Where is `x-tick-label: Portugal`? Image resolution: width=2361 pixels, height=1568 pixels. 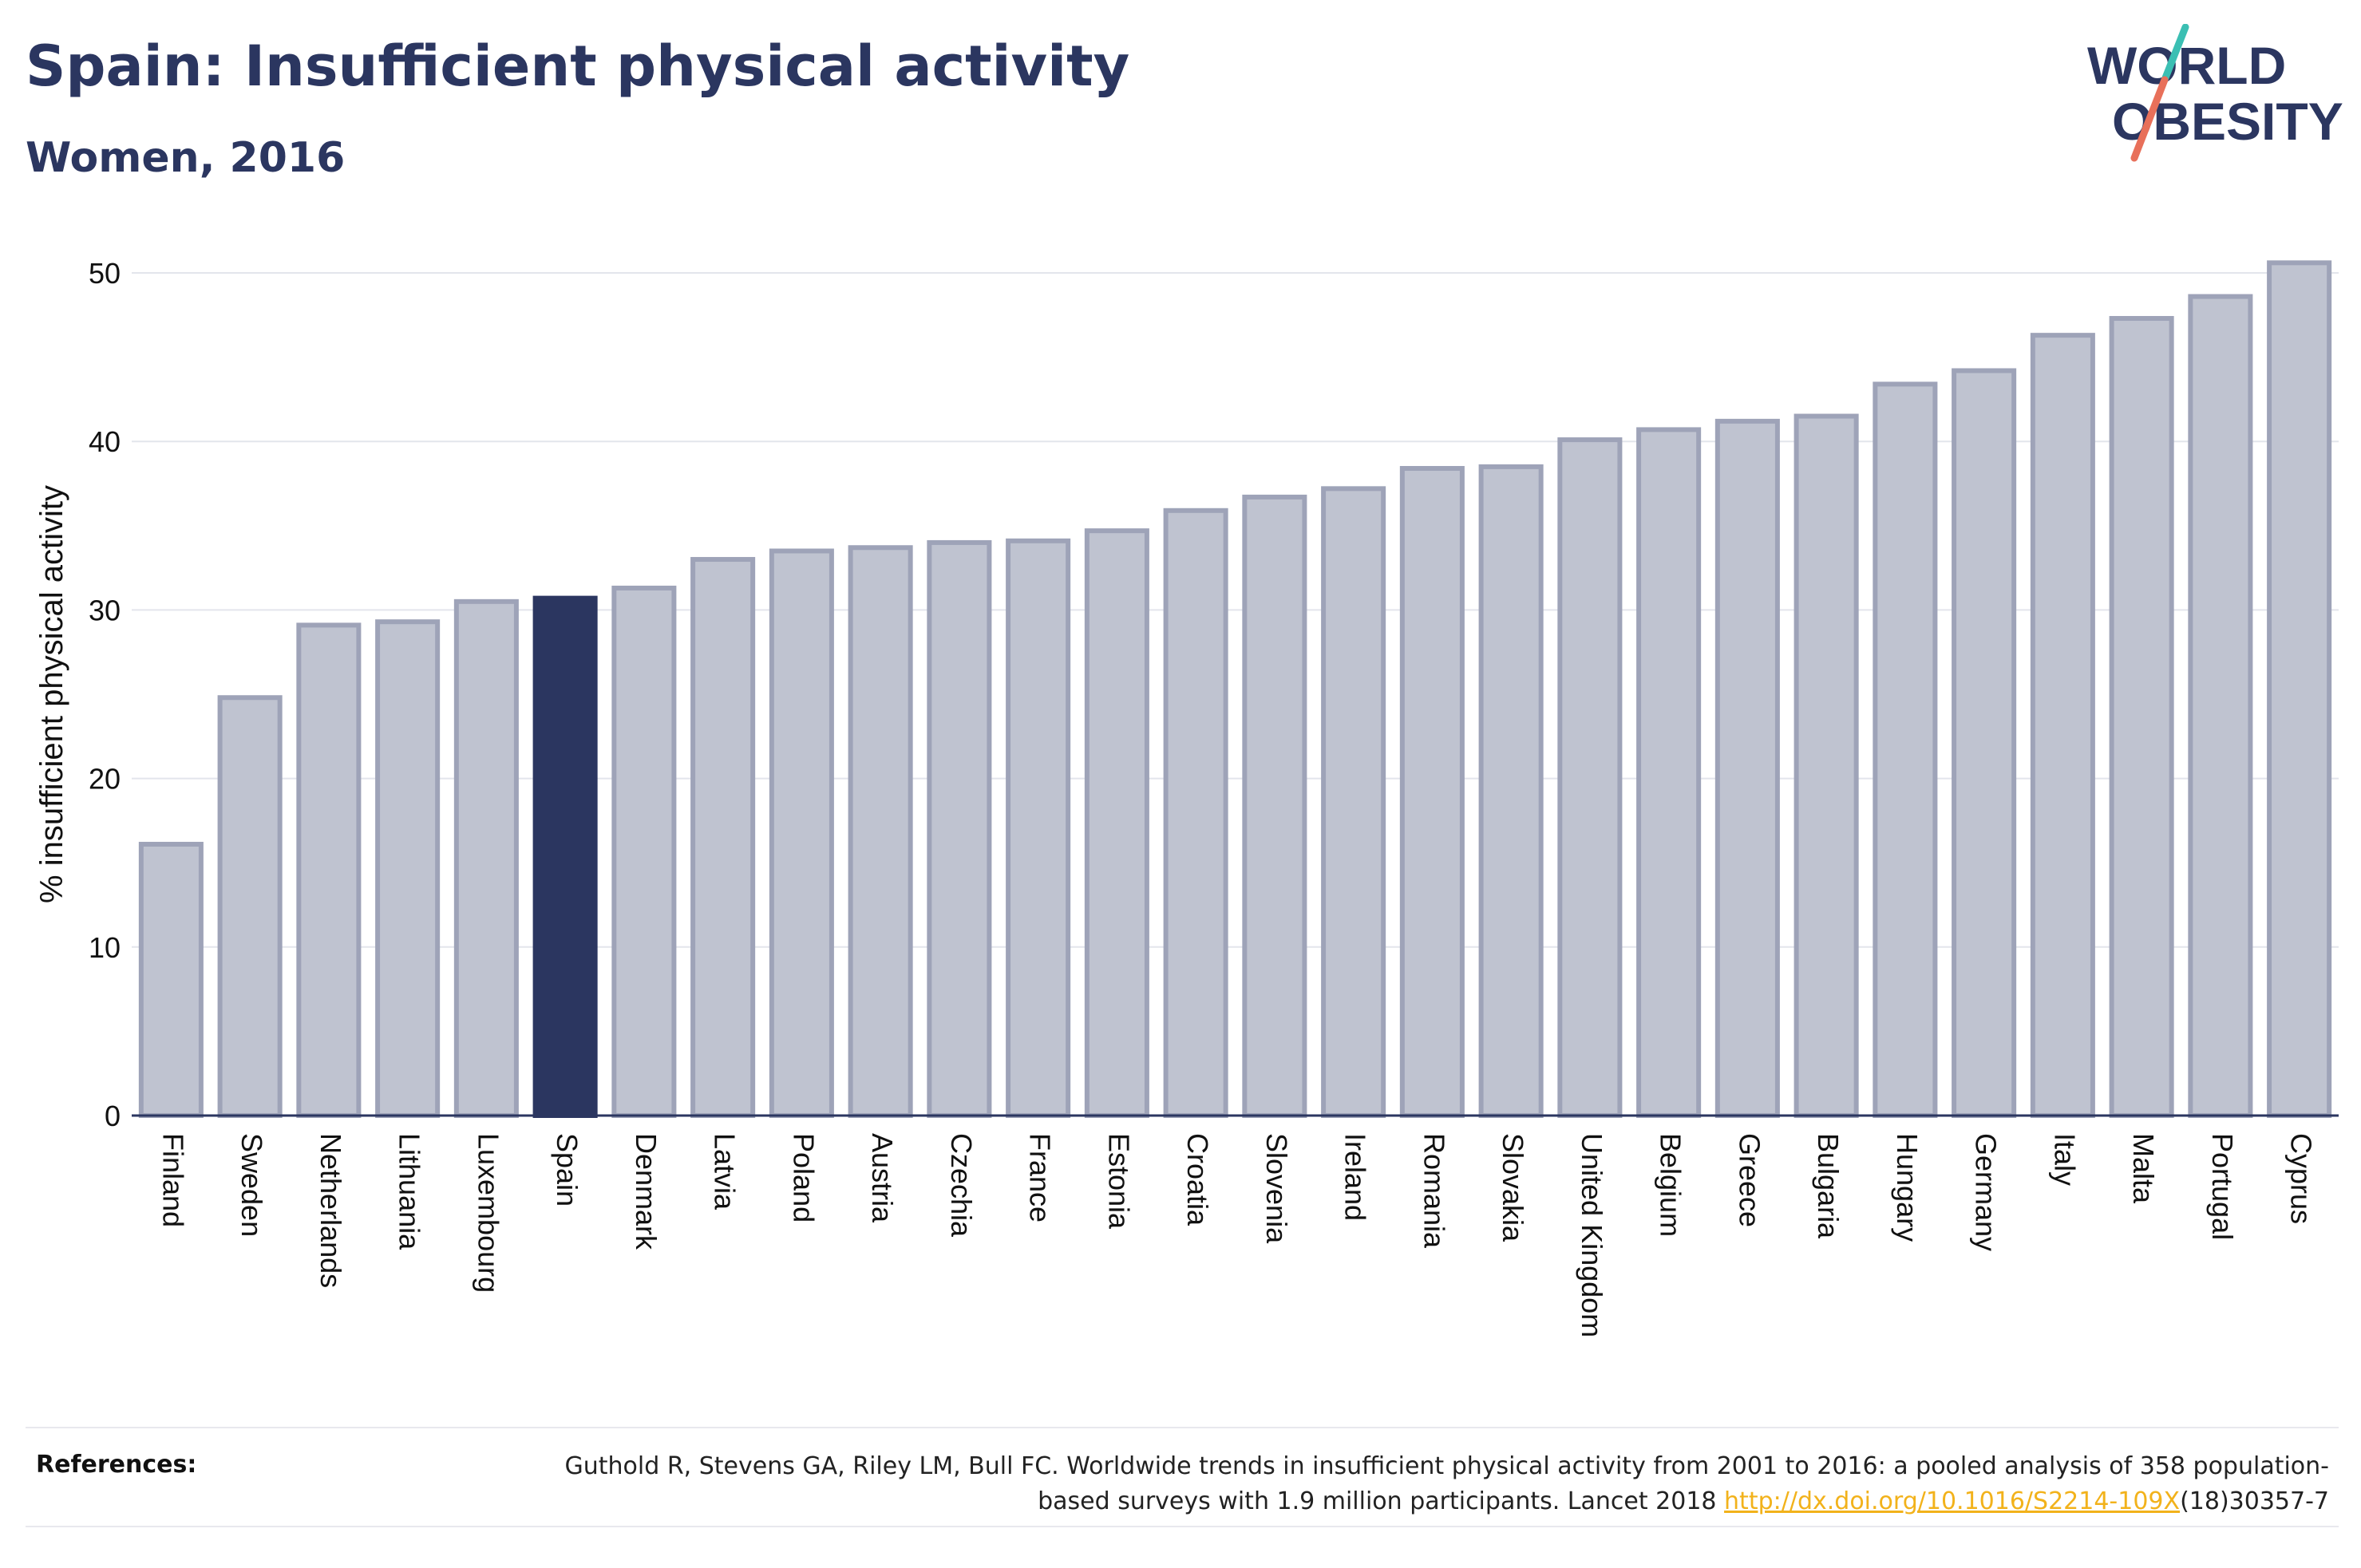 x-tick-label: Portugal is located at coordinates (2222, 1186).